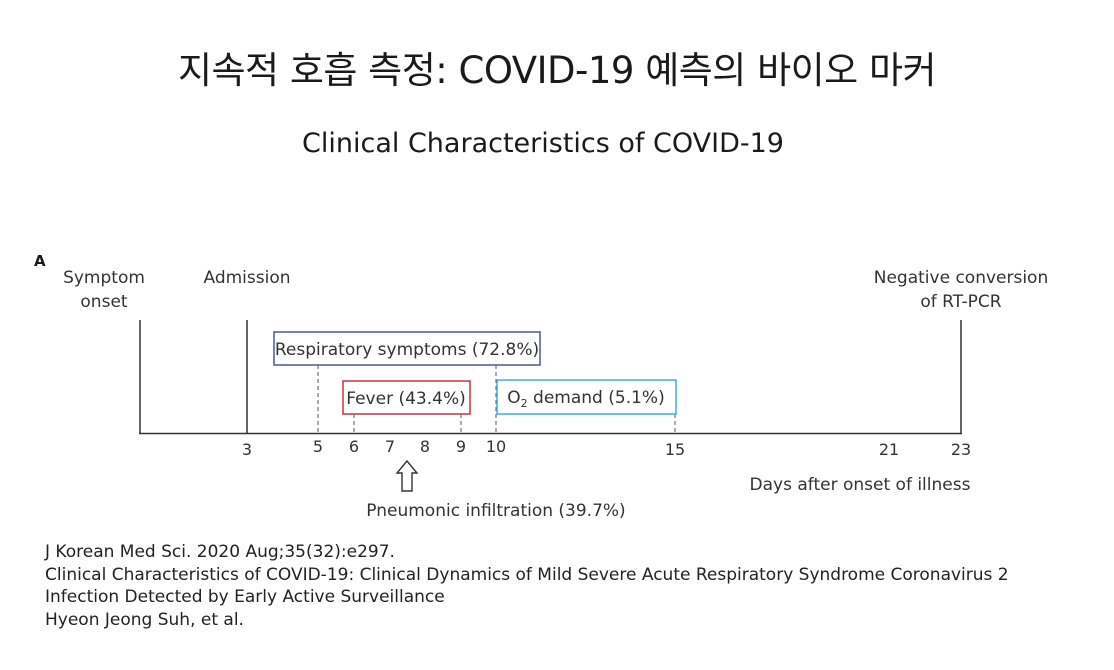 The height and width of the screenshot is (670, 1114). What do you see at coordinates (103, 302) in the screenshot?
I see `symptom-onset-label-2: onset` at bounding box center [103, 302].